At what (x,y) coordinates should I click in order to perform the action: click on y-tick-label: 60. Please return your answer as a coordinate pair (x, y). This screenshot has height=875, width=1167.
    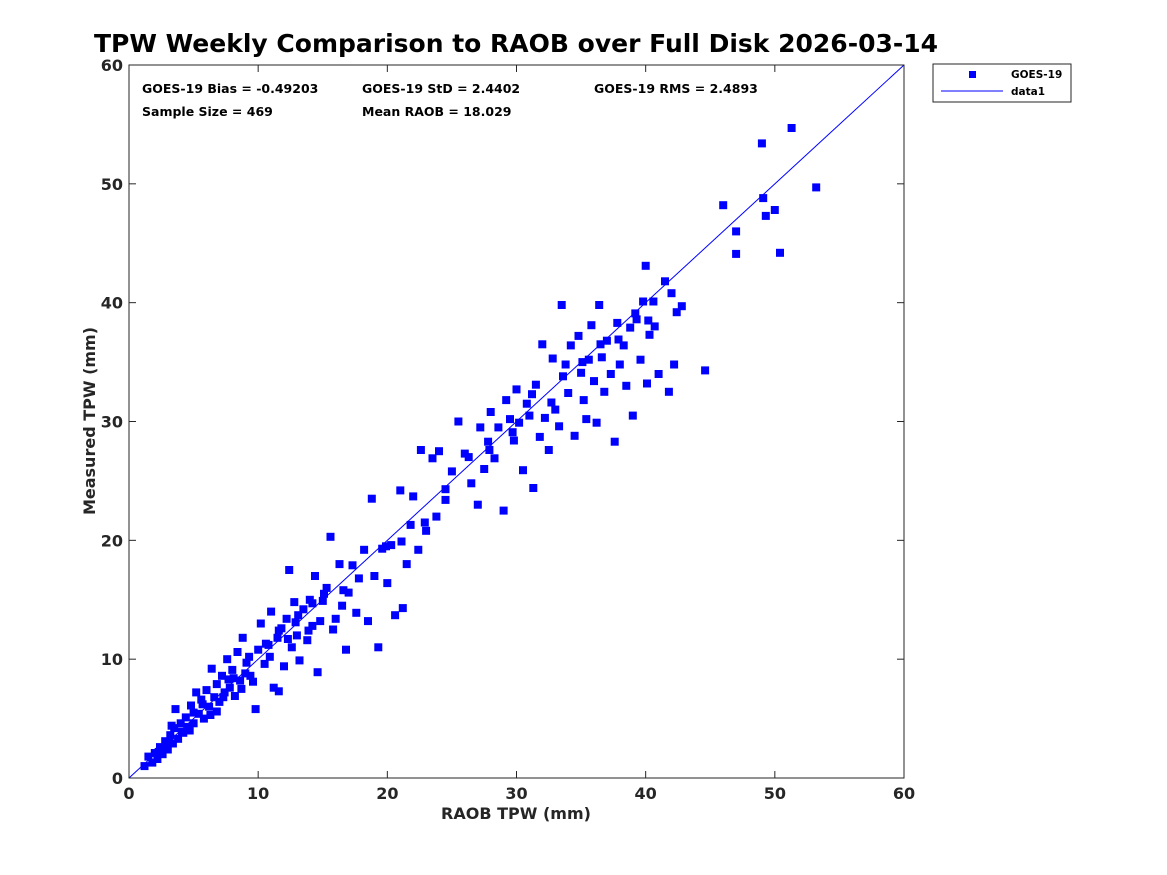
    Looking at the image, I should click on (112, 65).